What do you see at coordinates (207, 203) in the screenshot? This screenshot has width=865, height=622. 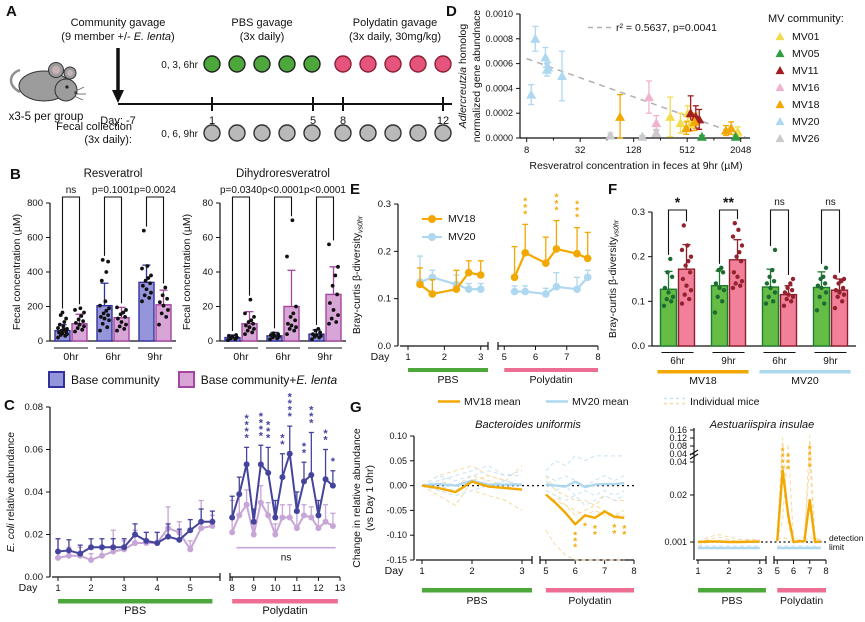 I see `y-tick-label: 80` at bounding box center [207, 203].